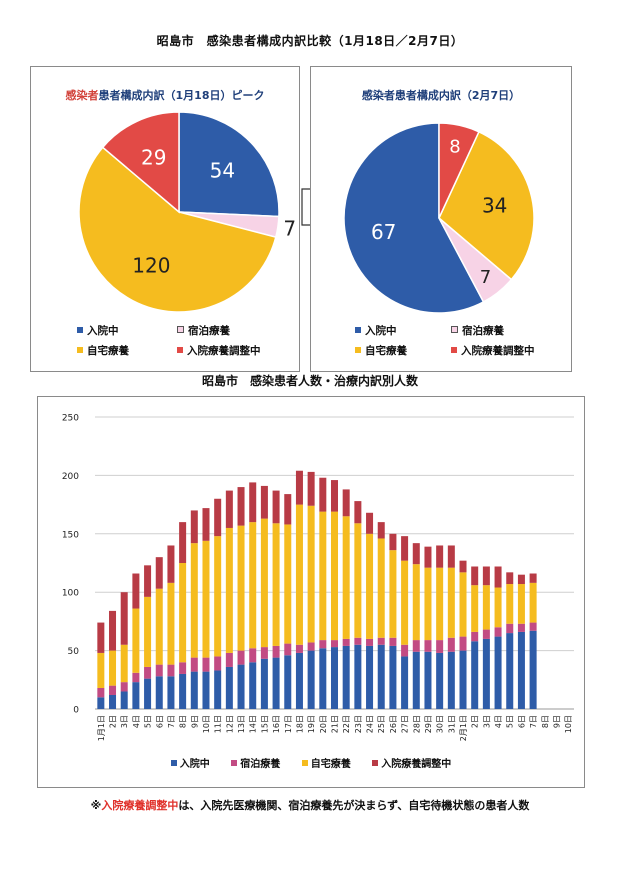 This screenshot has height=877, width=620. Describe the element at coordinates (310, 805) in the screenshot. I see `footnote: ※入院療養調整中は、入院先医療機関、宿泊療養先が決まらず、自宅待機状態の患者人数` at that location.